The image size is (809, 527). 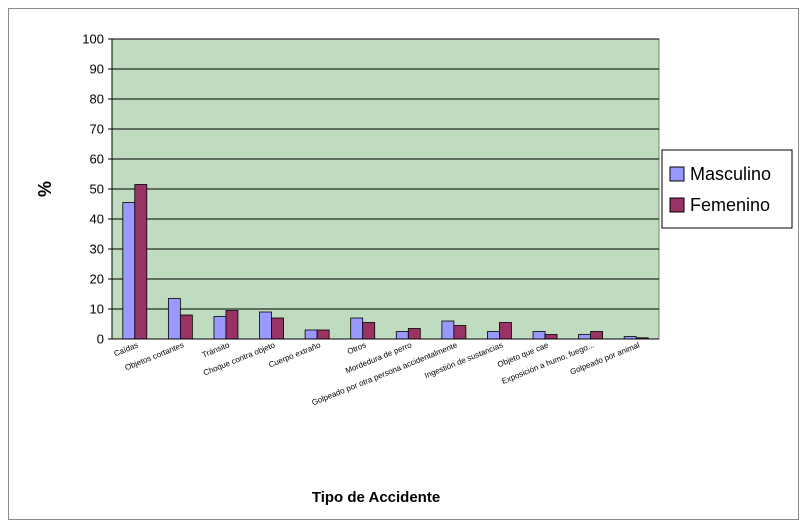 I want to click on legend-box, so click(x=727, y=189).